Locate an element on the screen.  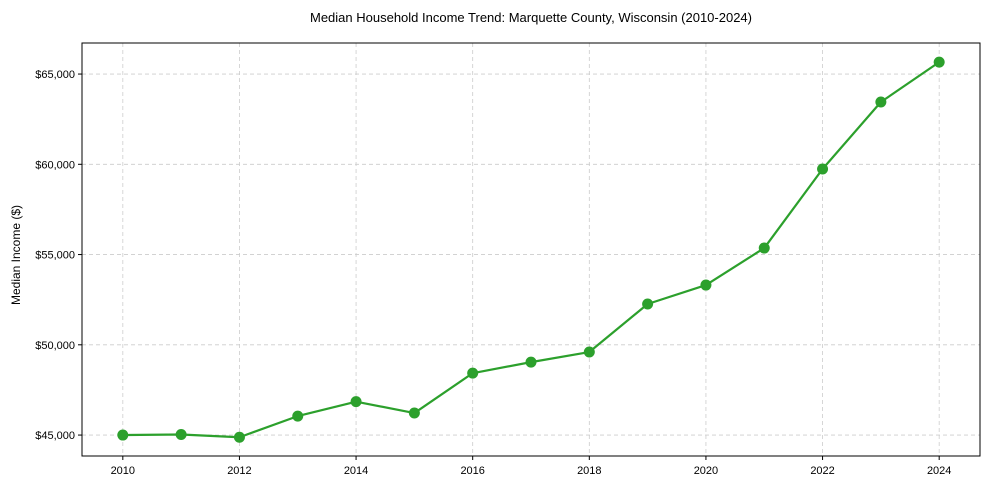
x-tick-label: 2010 is located at coordinates (123, 471).